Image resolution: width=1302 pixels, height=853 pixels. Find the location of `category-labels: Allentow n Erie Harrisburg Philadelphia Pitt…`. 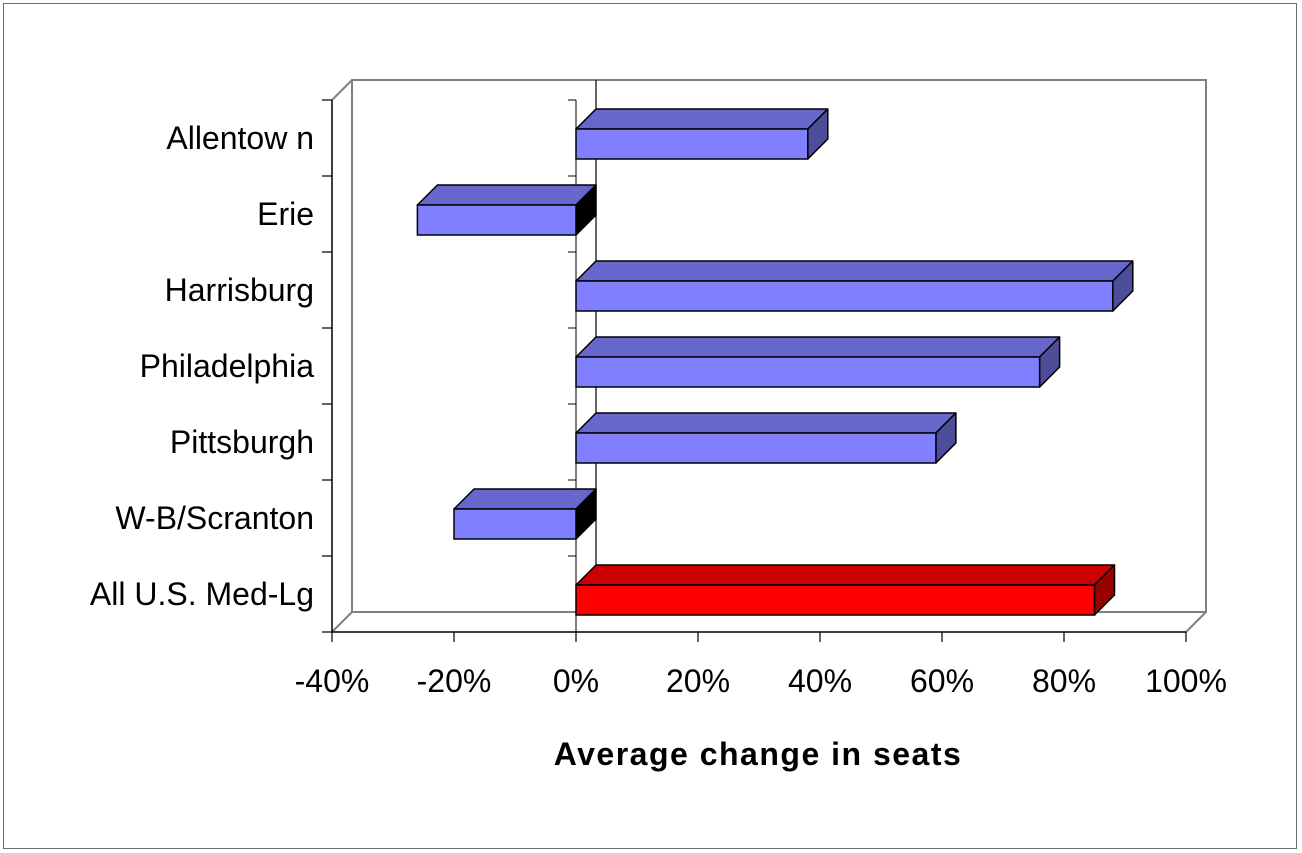

category-labels: Allentow n Erie Harrisburg Philadelphia Pitt… is located at coordinates (202, 366).